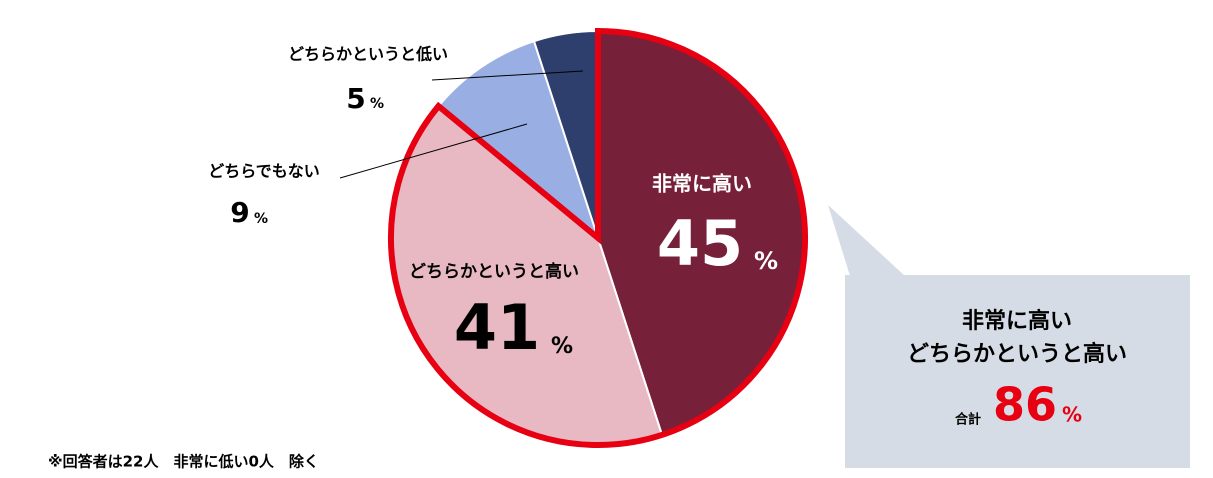  What do you see at coordinates (368, 54) in the screenshot?
I see `slice-label: どちらかというと低い` at bounding box center [368, 54].